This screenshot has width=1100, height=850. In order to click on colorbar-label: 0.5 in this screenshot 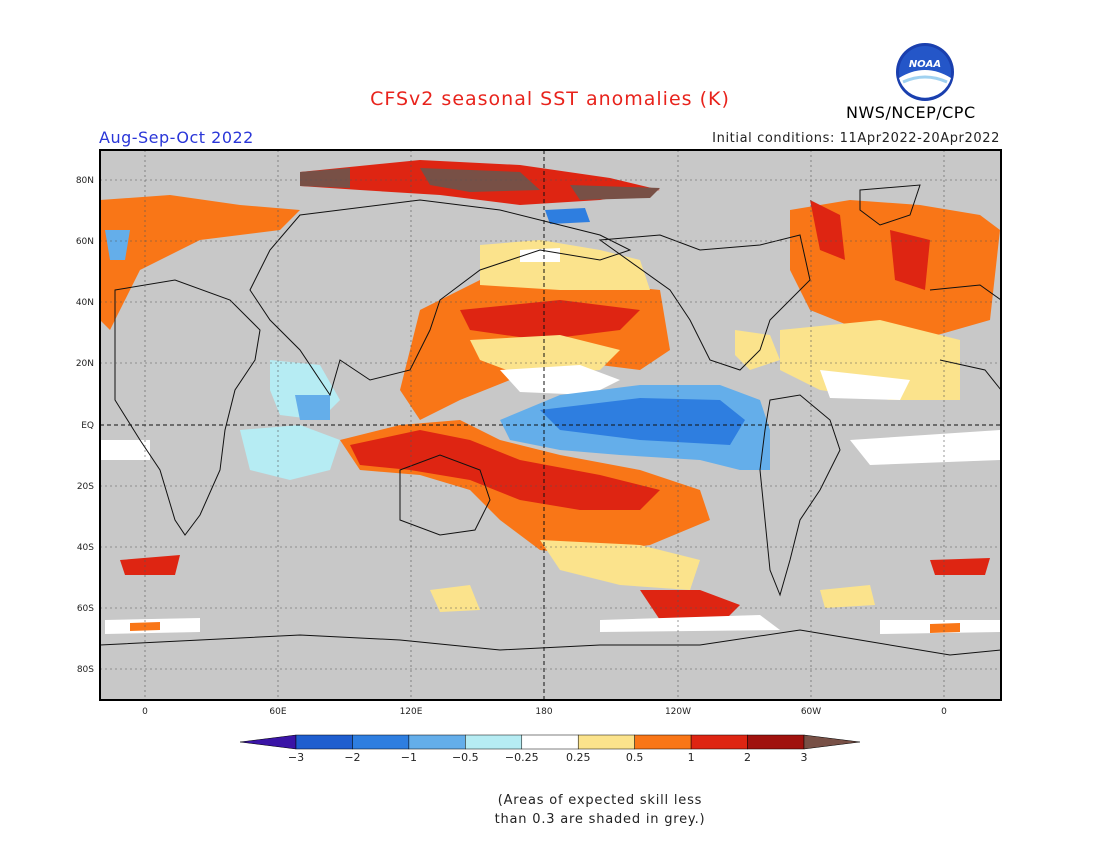, I will do `click(635, 757)`.